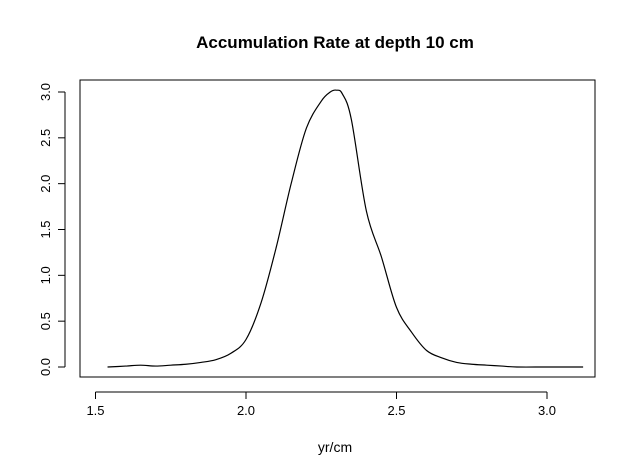  What do you see at coordinates (45, 275) in the screenshot?
I see `y-tick-label: 1.0` at bounding box center [45, 275].